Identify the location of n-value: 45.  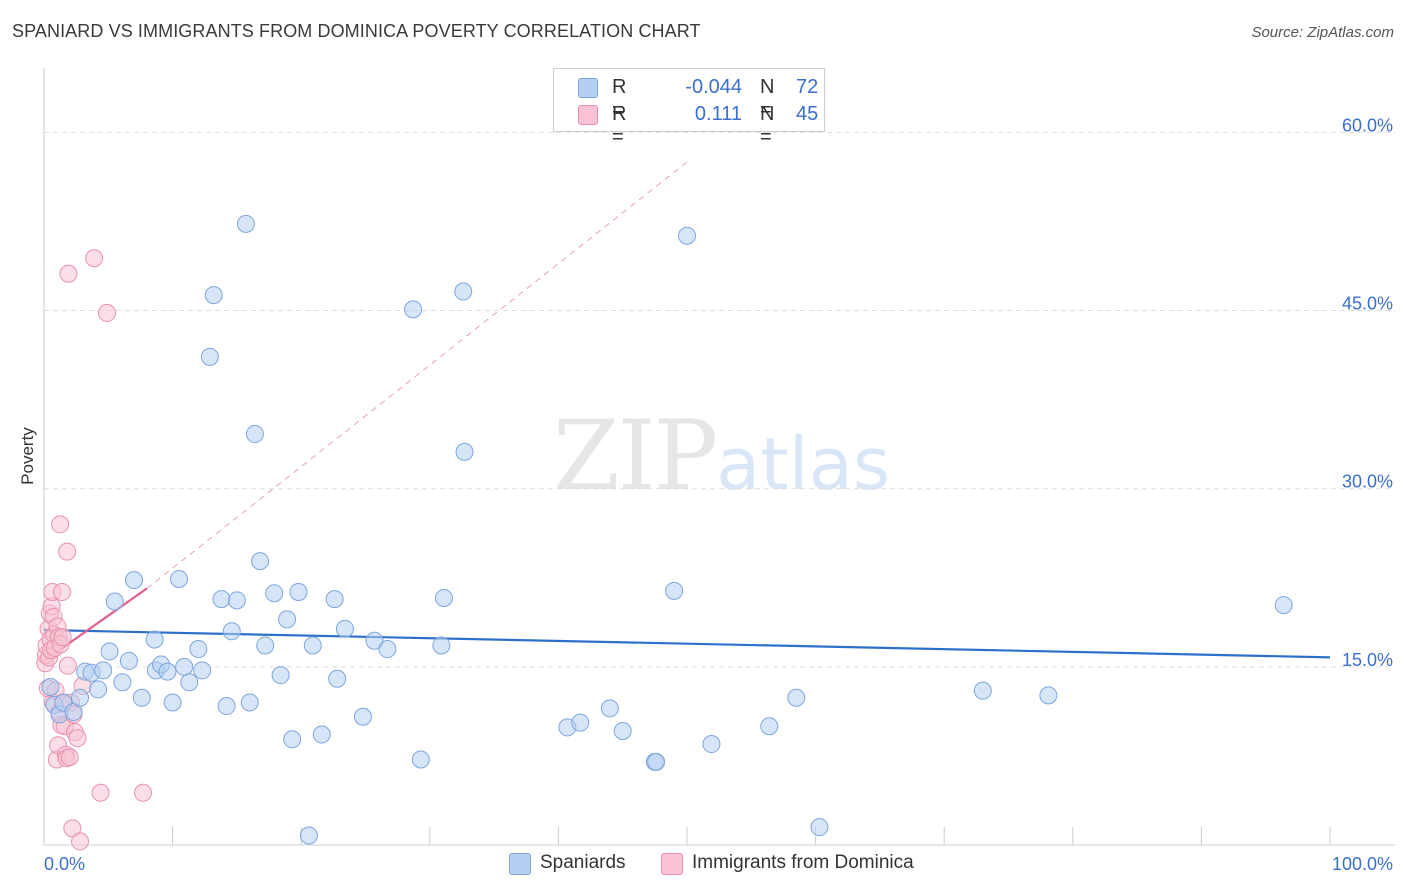
(807, 114).